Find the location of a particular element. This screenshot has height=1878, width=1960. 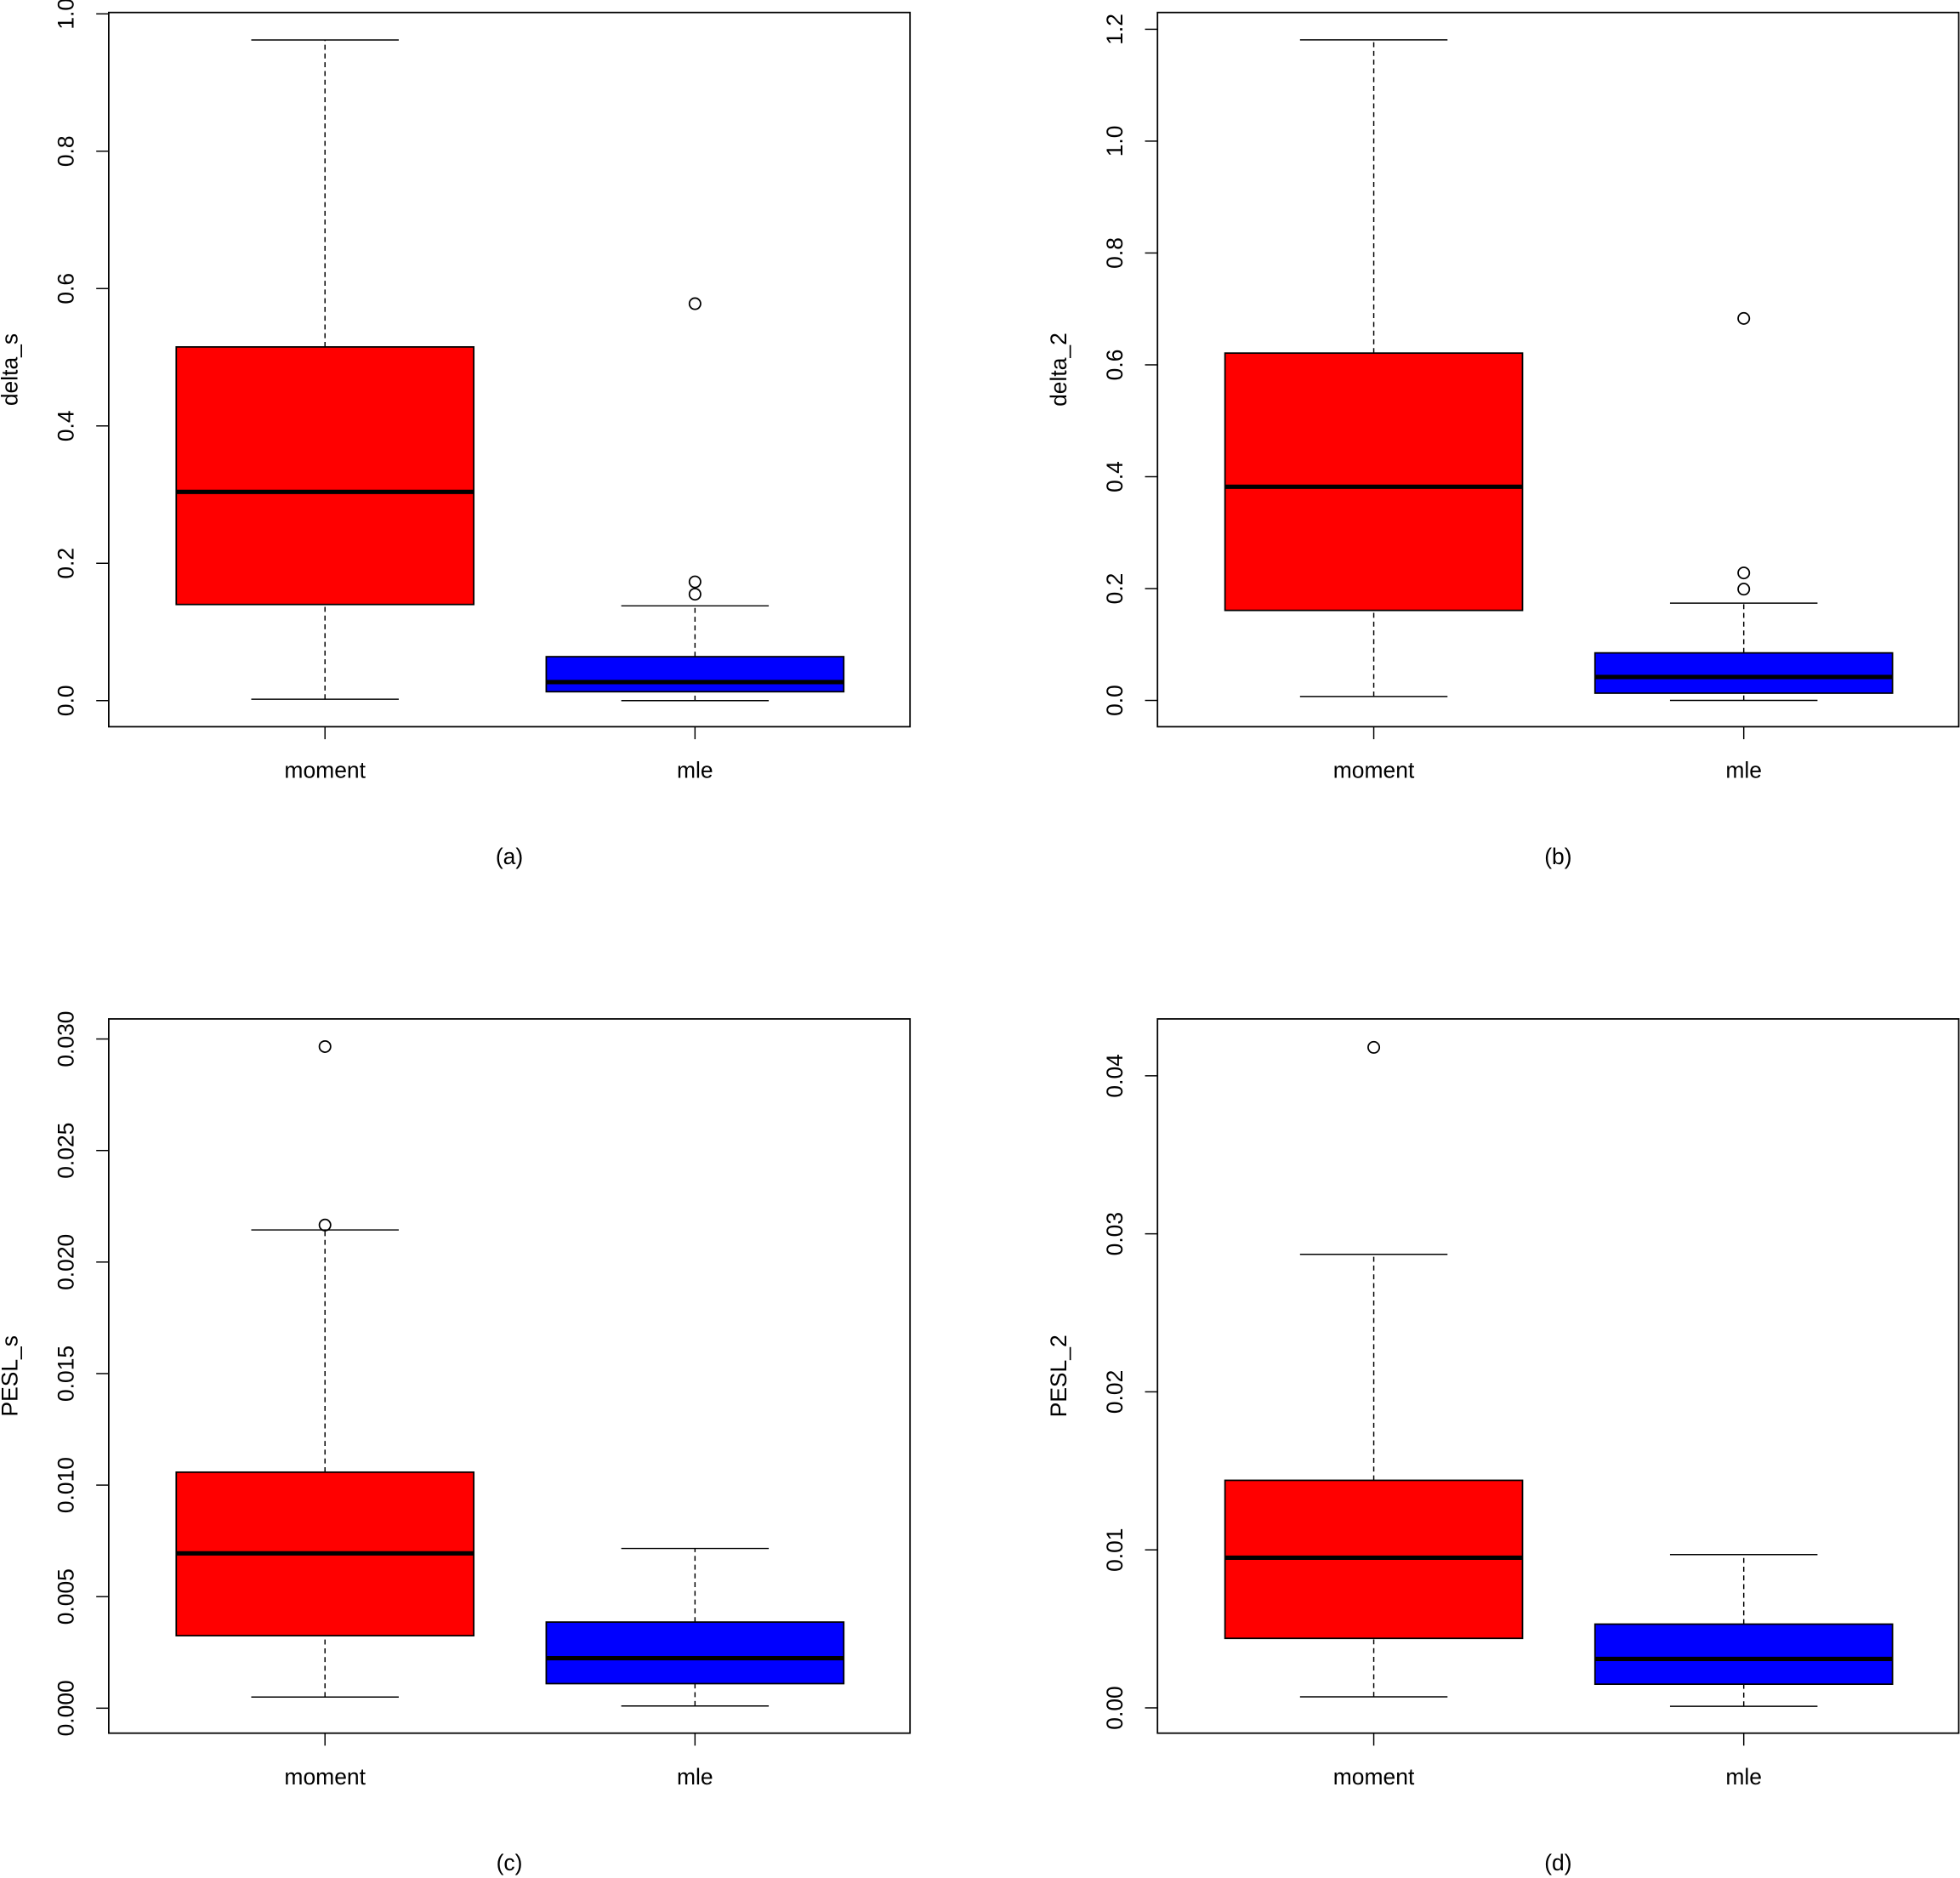

y-axis-label: delta_2 is located at coordinates (1058, 370).